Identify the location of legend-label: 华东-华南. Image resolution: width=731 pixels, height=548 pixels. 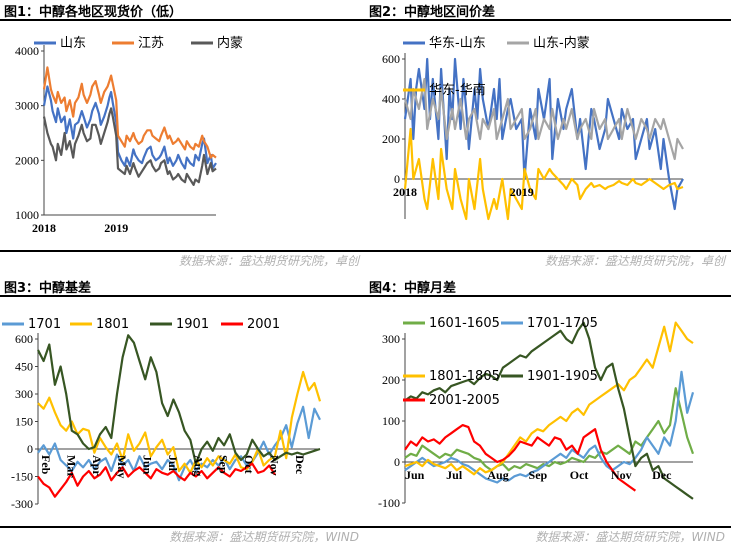
(457, 90).